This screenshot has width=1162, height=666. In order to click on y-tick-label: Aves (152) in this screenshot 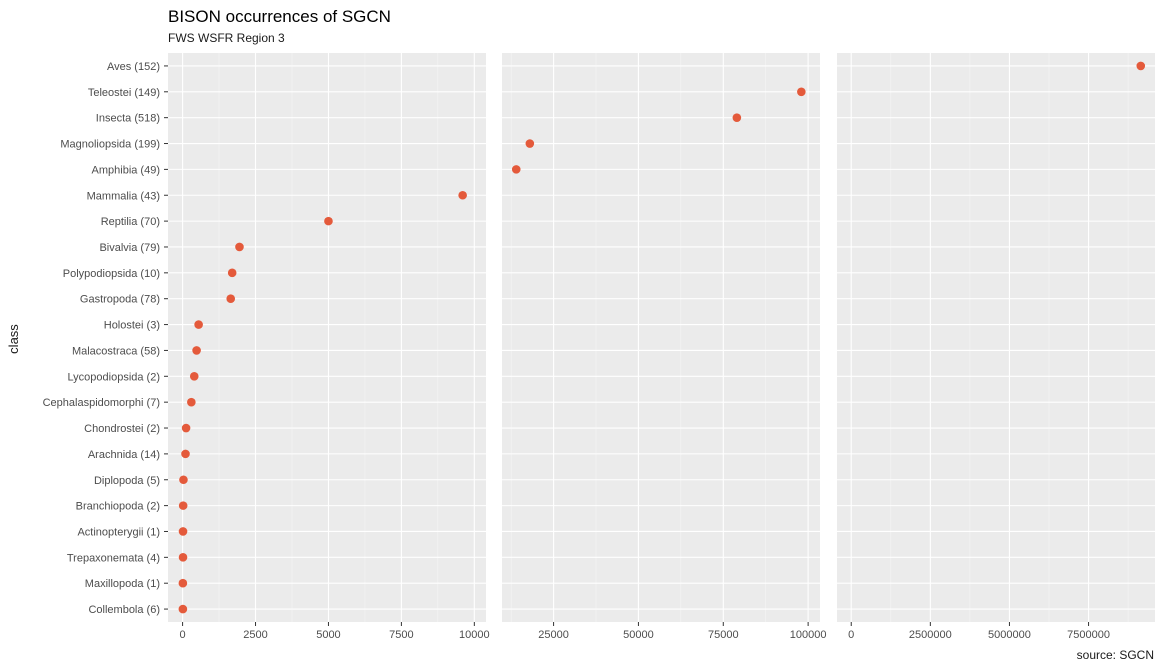, I will do `click(133, 67)`.